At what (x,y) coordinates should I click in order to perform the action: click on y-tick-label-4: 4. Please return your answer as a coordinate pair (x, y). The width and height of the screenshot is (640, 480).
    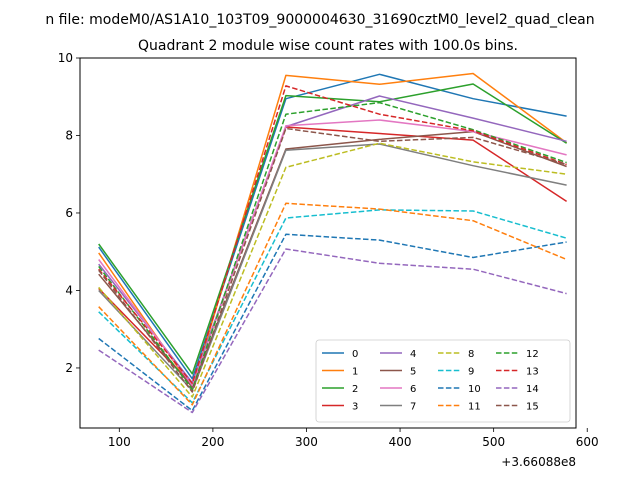
    Looking at the image, I should click on (69, 290).